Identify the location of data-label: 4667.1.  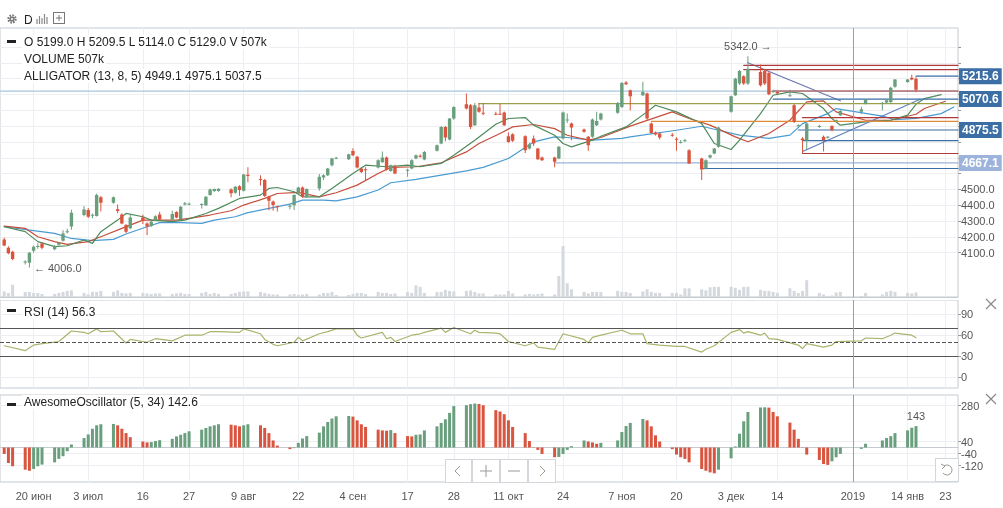
(981, 162).